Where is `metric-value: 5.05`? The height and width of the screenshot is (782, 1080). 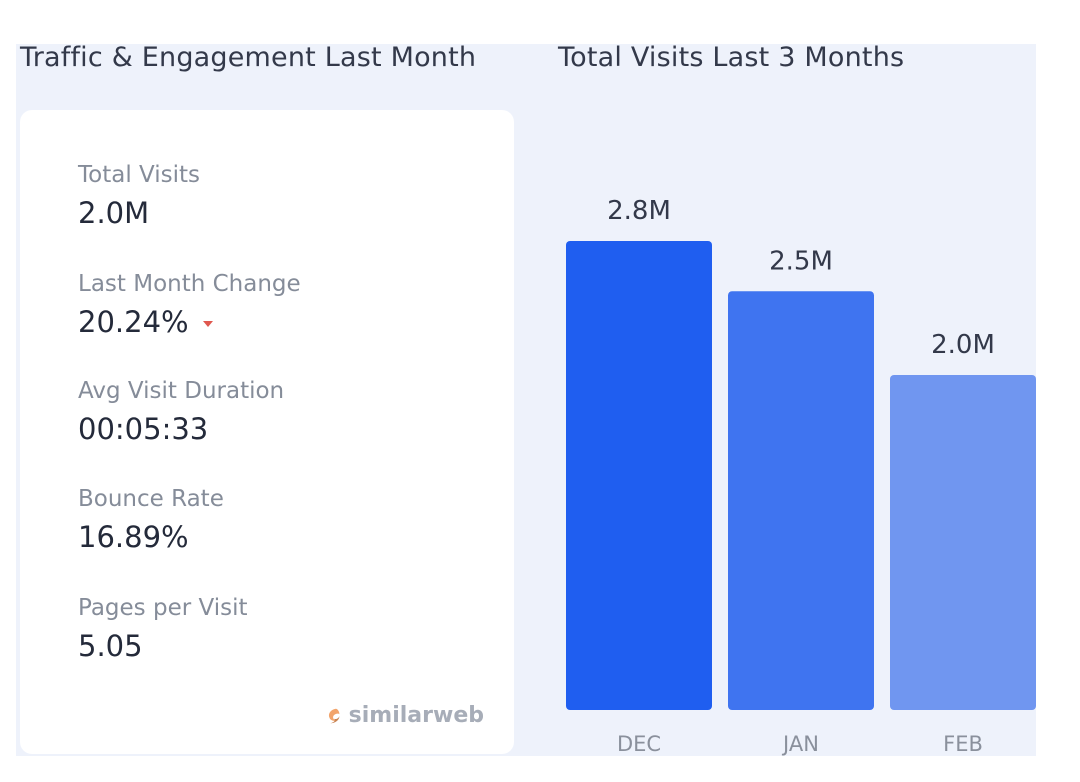 metric-value: 5.05 is located at coordinates (163, 646).